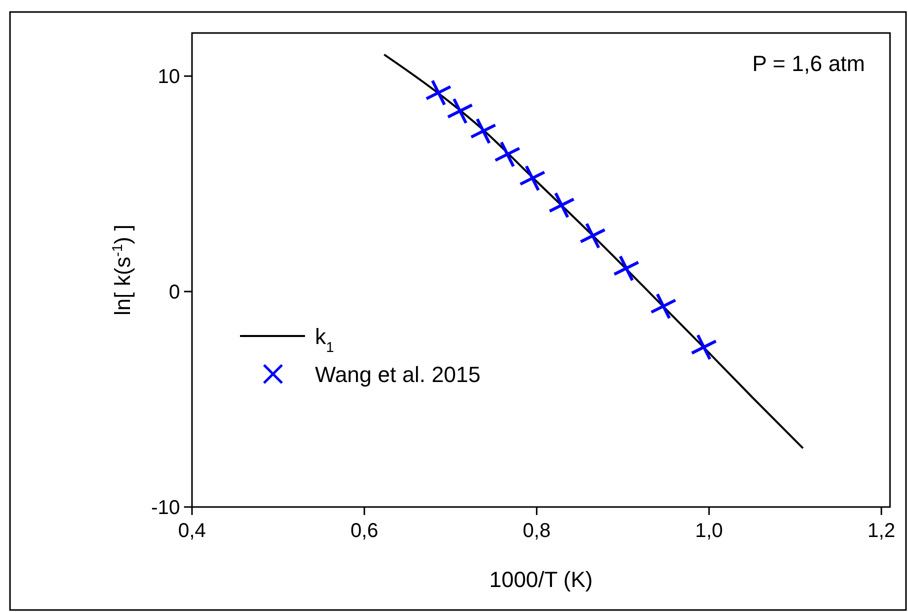  I want to click on x-tick-label: 1,2, so click(881, 531).